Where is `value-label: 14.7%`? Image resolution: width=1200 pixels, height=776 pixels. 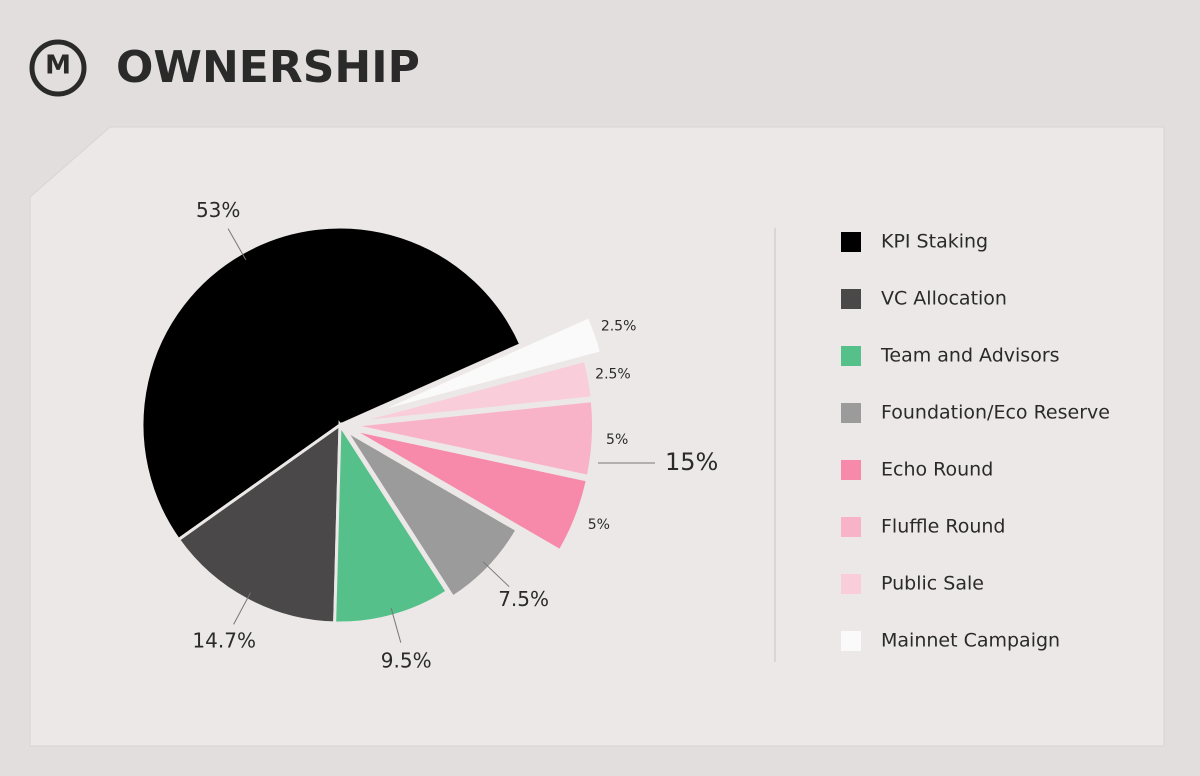
value-label: 14.7% is located at coordinates (224, 641).